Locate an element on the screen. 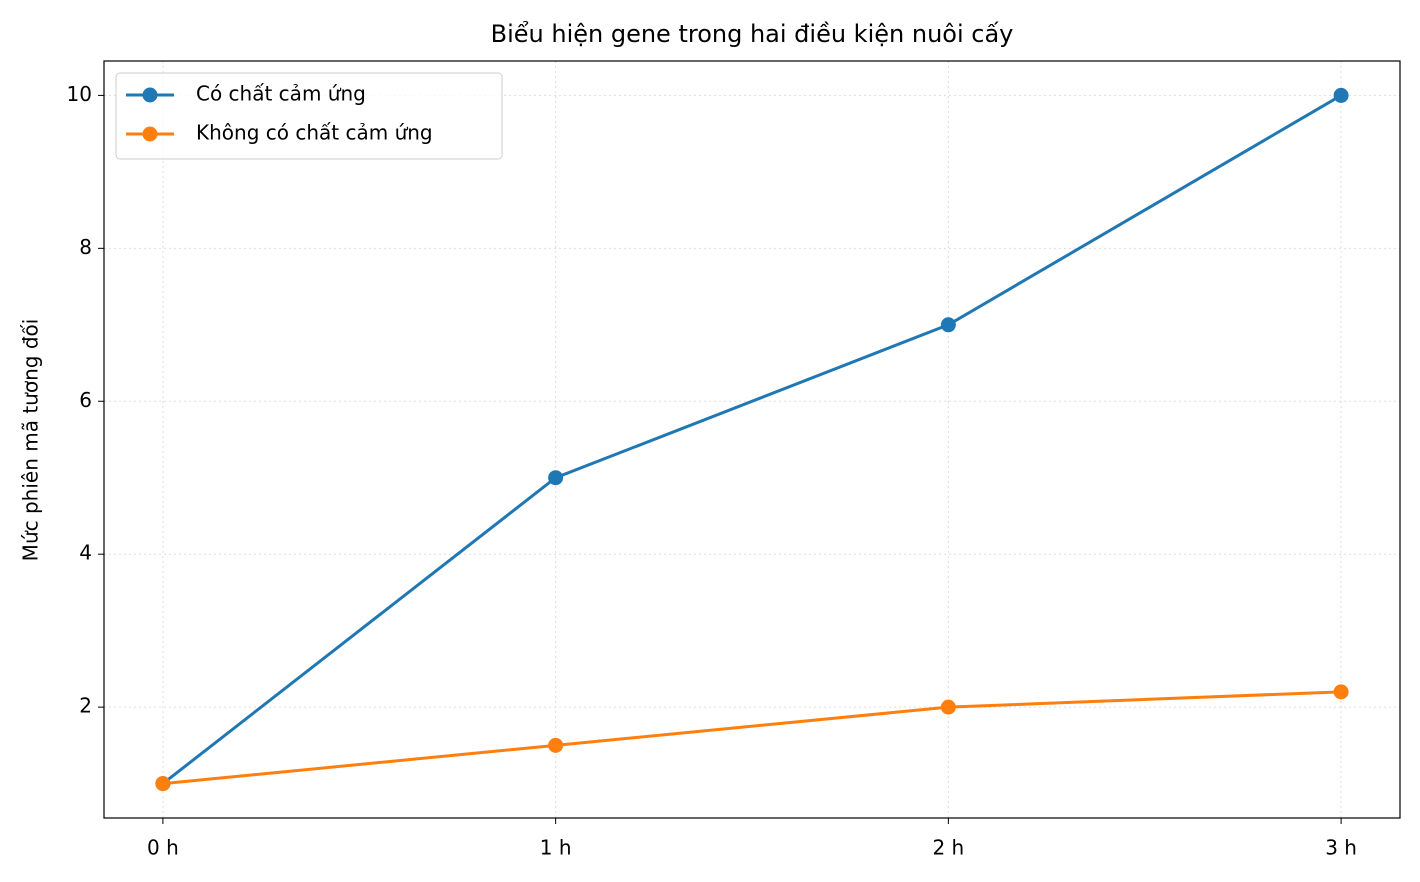  y-axis-label: Mức phiên mã tương đối is located at coordinates (31, 440).